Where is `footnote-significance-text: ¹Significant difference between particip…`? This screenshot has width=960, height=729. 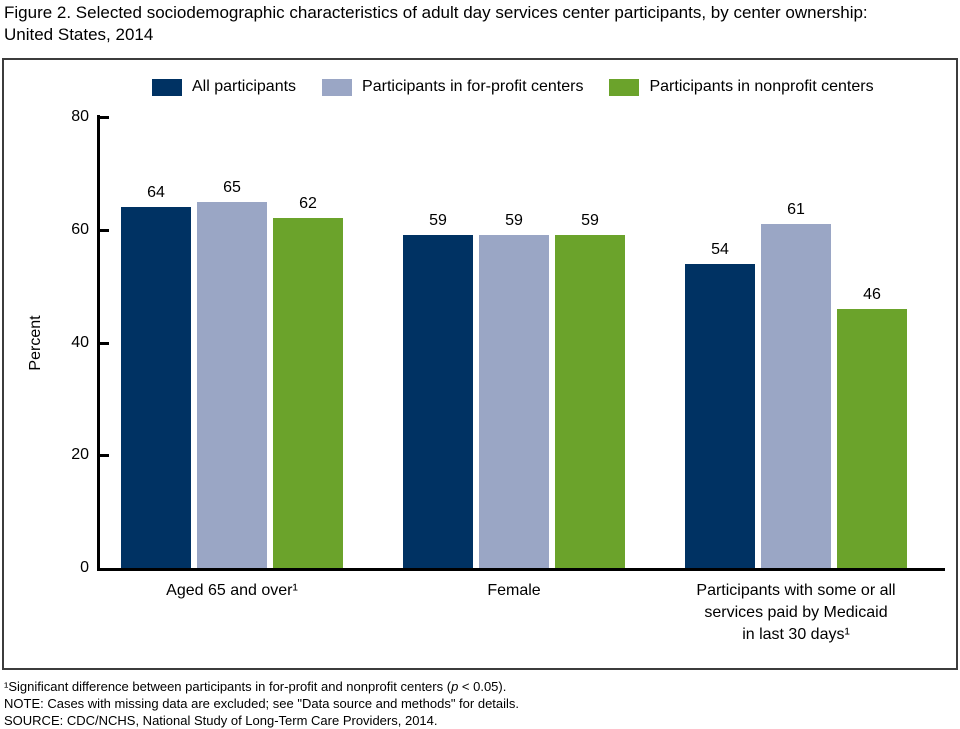 footnote-significance-text: ¹Significant difference between particip… is located at coordinates (228, 686).